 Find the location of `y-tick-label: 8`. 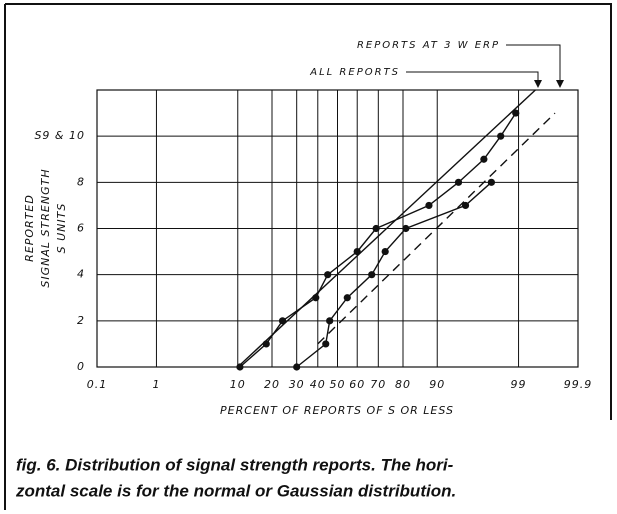

y-tick-label: 8 is located at coordinates (81, 181).